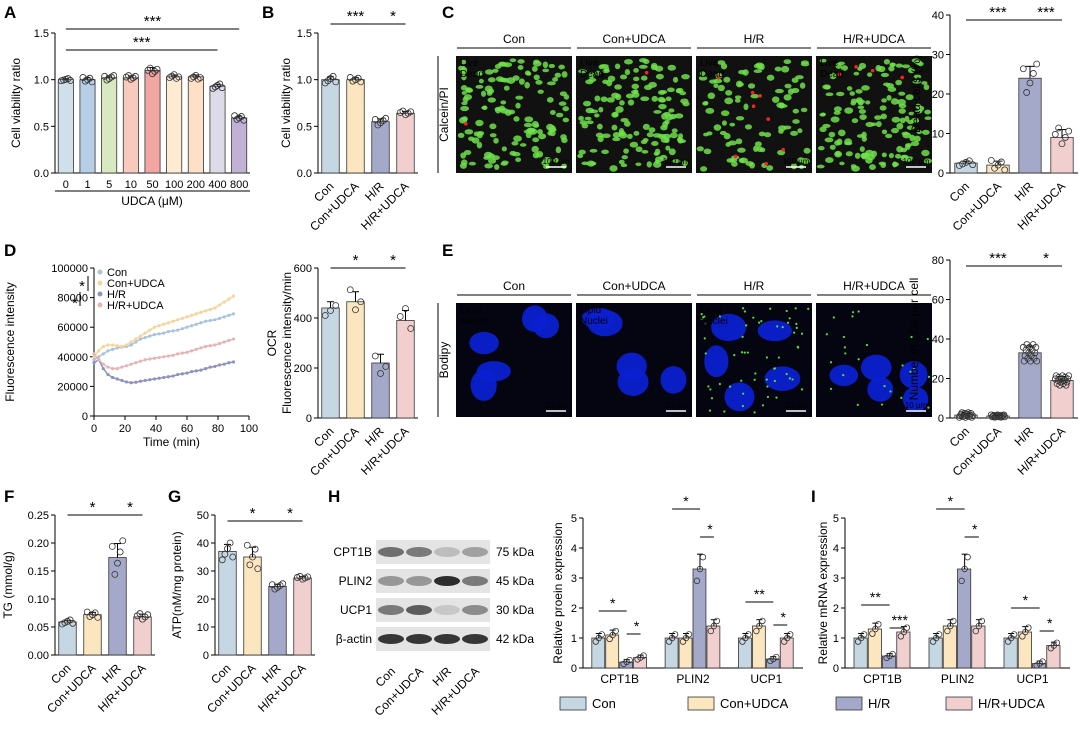 This screenshot has height=738, width=1080. Describe the element at coordinates (710, 310) in the screenshot. I see `lipid-legend: Lipid` at that location.